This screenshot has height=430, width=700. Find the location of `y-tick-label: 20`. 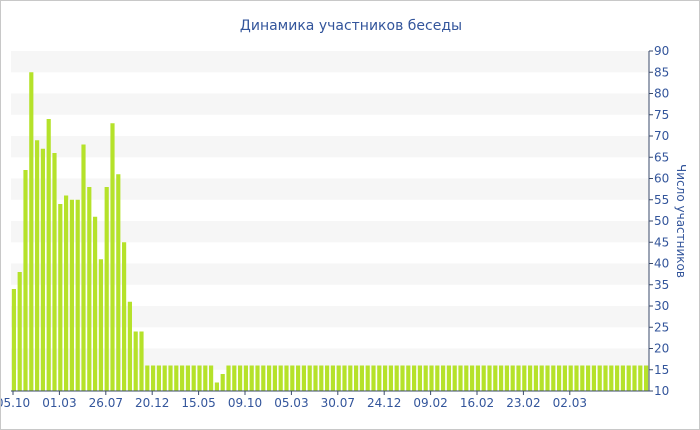

y-tick-label: 20 is located at coordinates (661, 349).